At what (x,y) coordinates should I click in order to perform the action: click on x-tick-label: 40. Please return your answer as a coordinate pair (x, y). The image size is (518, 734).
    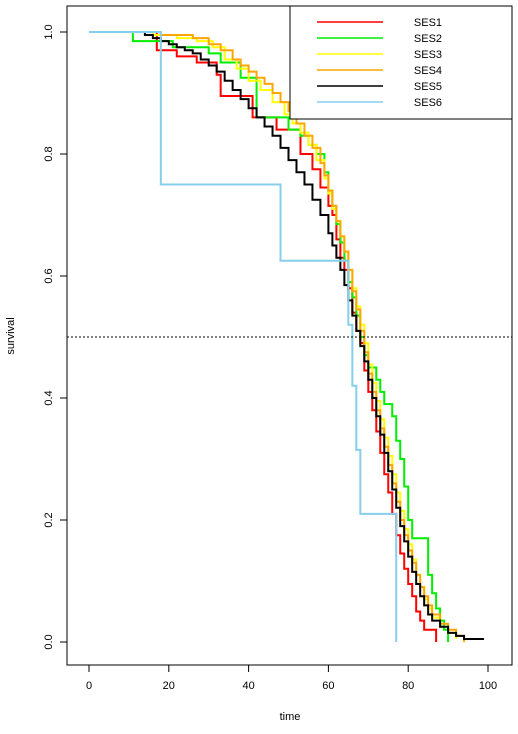
    Looking at the image, I should click on (248, 686).